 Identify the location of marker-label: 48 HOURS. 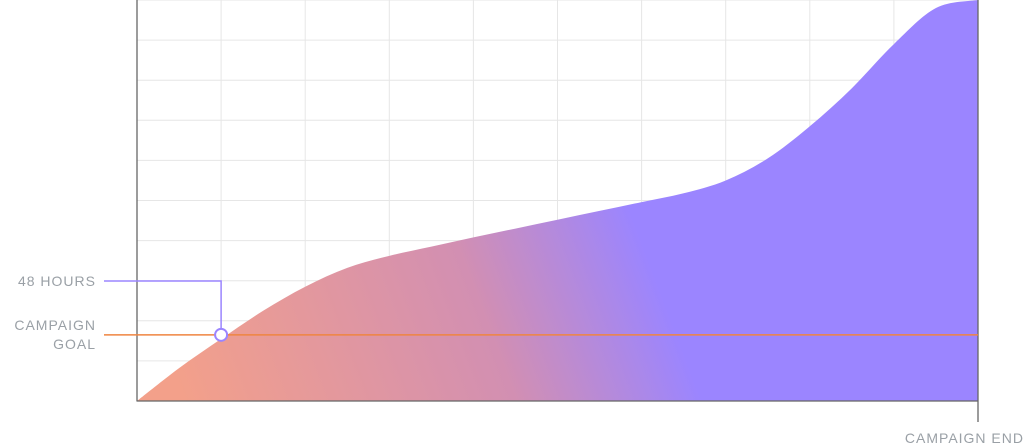
(57, 281).